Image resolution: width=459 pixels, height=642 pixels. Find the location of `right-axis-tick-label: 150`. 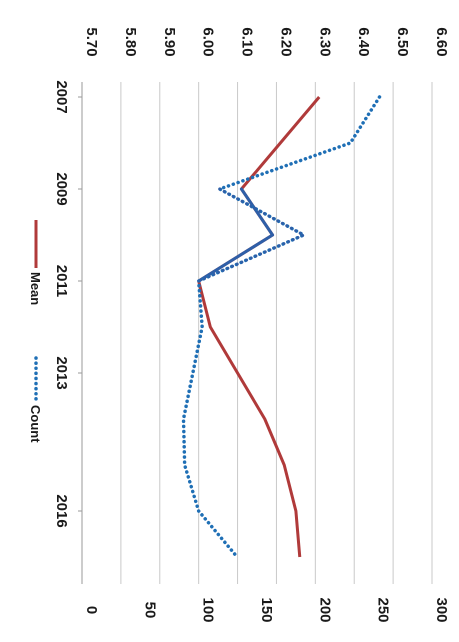

right-axis-tick-label: 150 is located at coordinates (266, 609).